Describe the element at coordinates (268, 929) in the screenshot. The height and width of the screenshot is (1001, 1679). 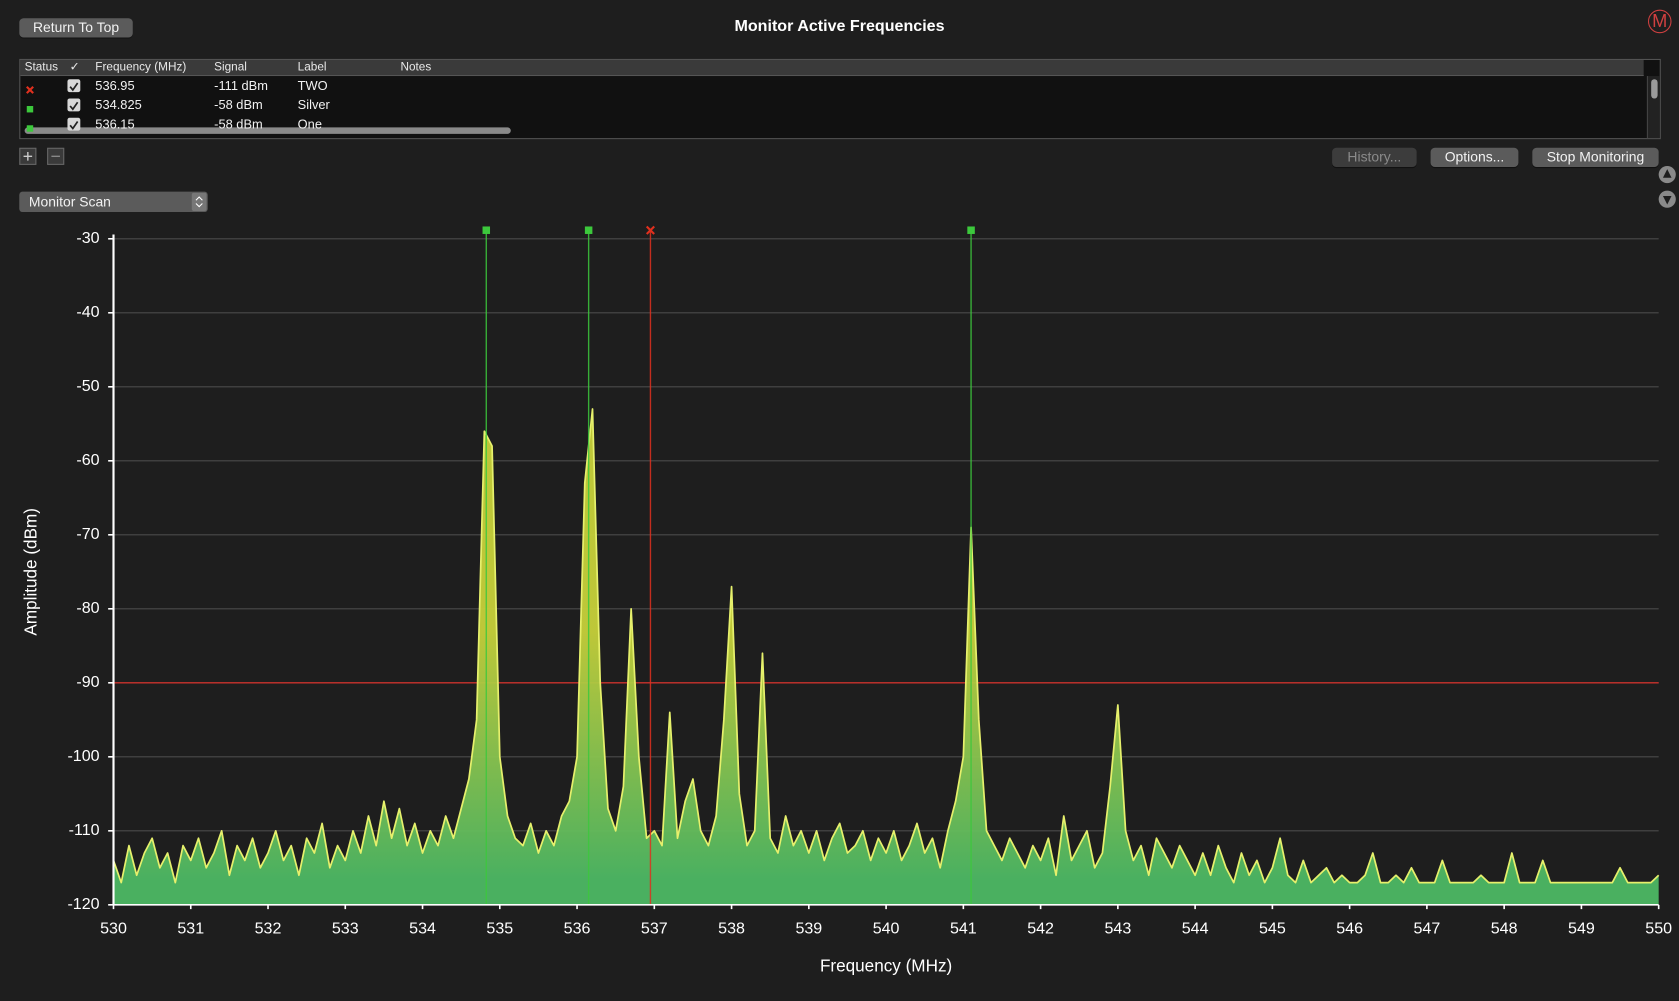
I see `x-tick-label: 532` at that location.